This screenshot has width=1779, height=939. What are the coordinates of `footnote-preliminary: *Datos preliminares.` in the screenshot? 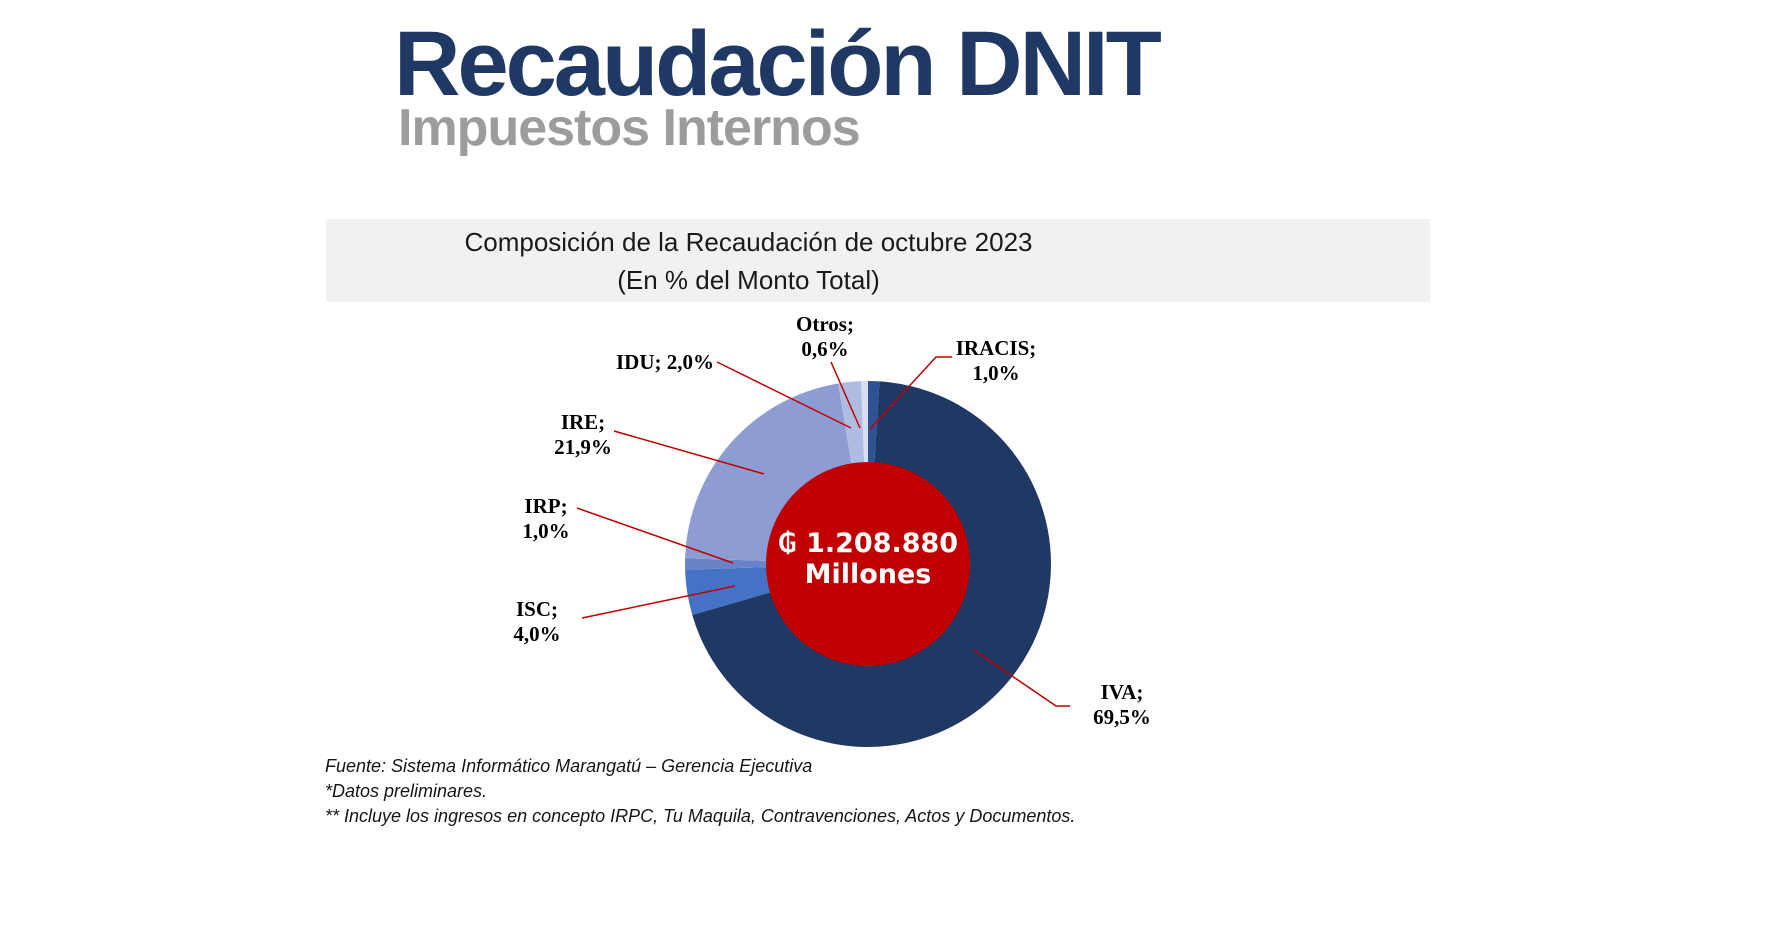 It's located at (406, 791).